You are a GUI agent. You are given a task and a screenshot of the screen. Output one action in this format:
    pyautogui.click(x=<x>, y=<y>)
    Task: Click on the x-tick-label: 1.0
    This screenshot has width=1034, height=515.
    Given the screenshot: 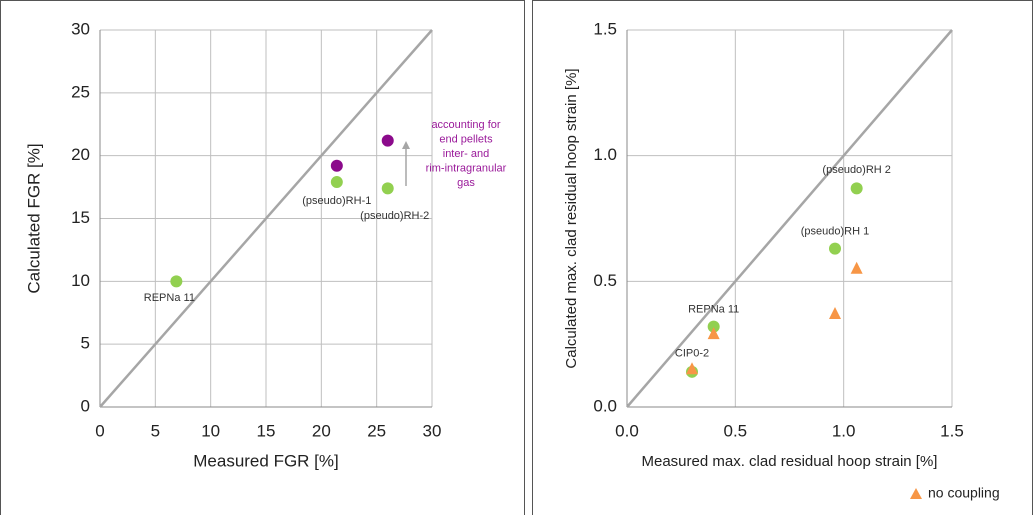 What is the action you would take?
    pyautogui.click(x=844, y=430)
    